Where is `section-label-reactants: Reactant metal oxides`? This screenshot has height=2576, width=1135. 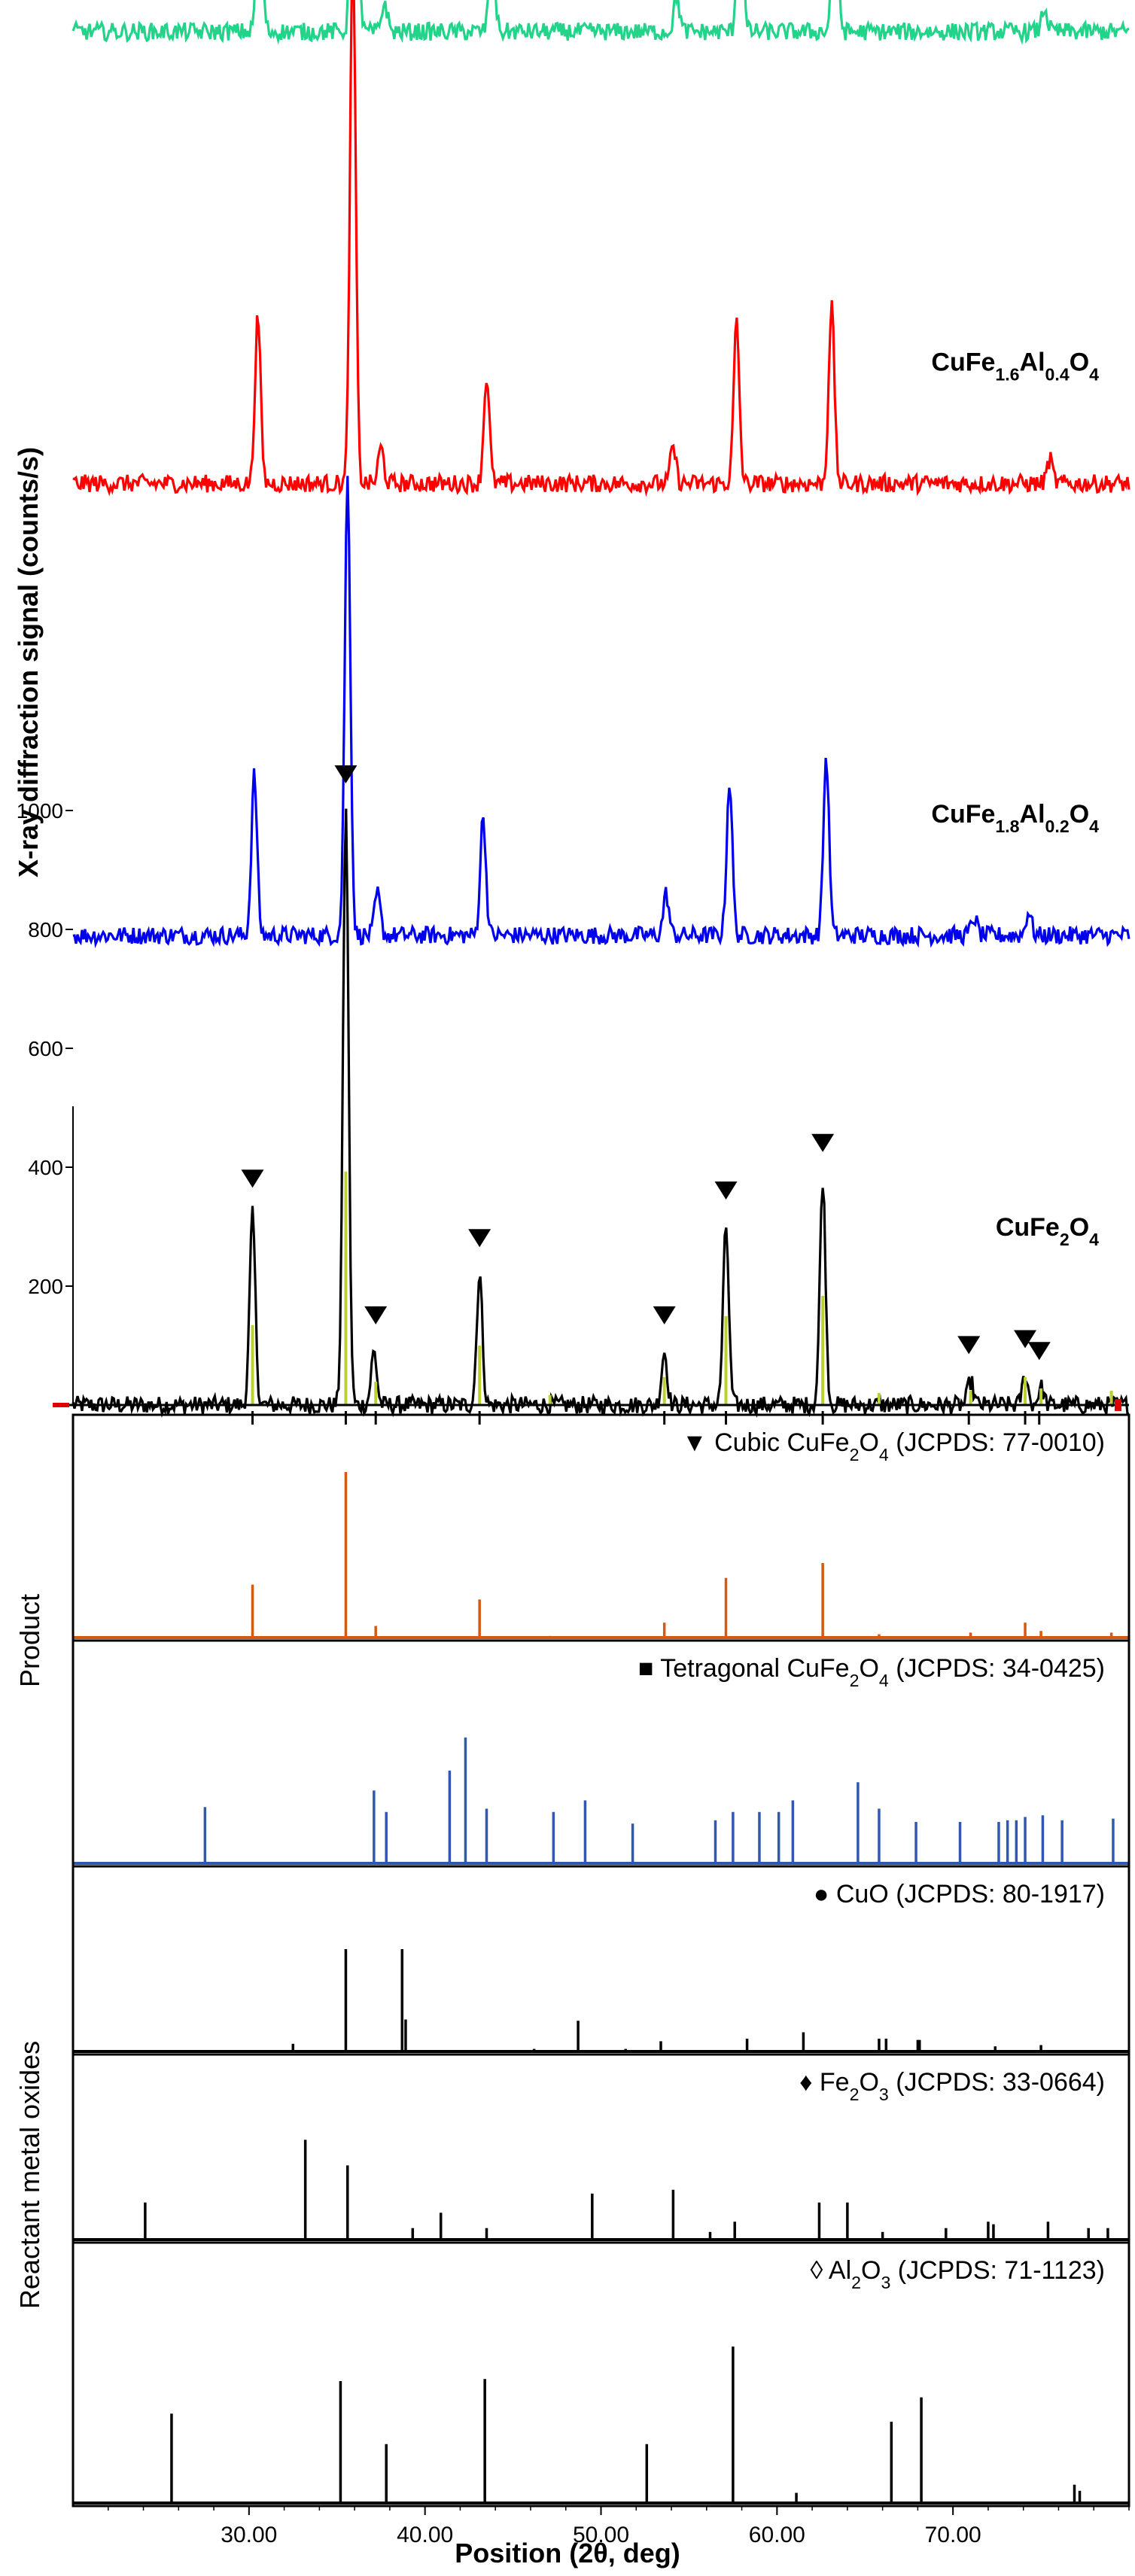
section-label-reactants: Reactant metal oxides is located at coordinates (29, 2175).